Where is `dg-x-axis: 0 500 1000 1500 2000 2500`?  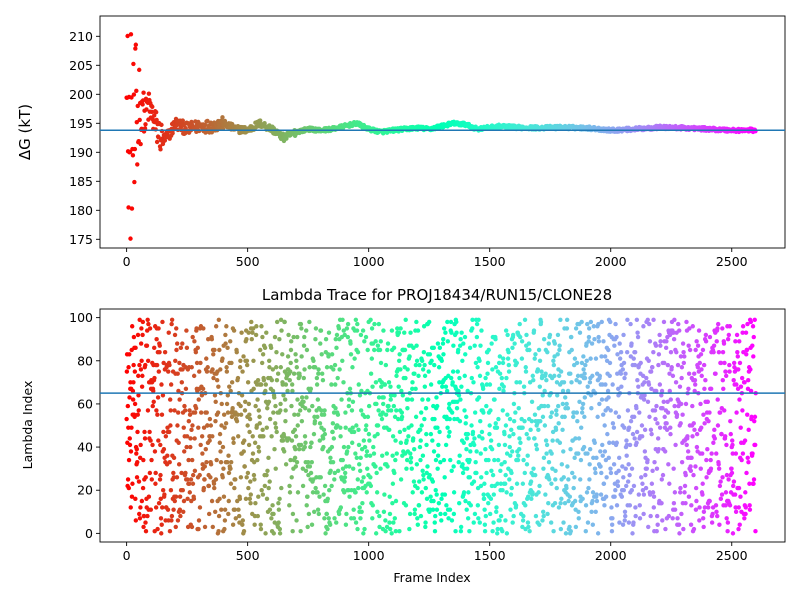
dg-x-axis: 0 500 1000 1500 2000 2500 is located at coordinates (435, 258).